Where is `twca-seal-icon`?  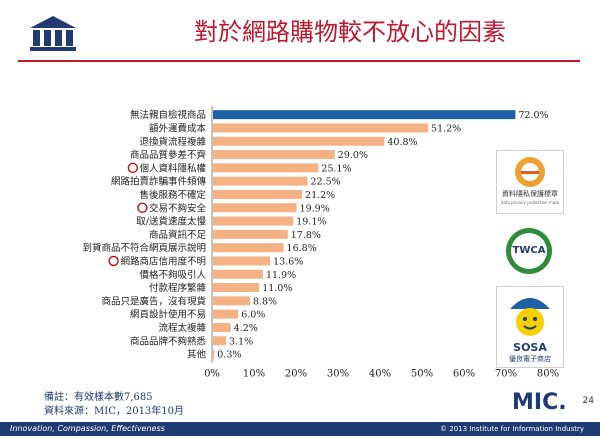
twca-seal-icon is located at coordinates (529, 251).